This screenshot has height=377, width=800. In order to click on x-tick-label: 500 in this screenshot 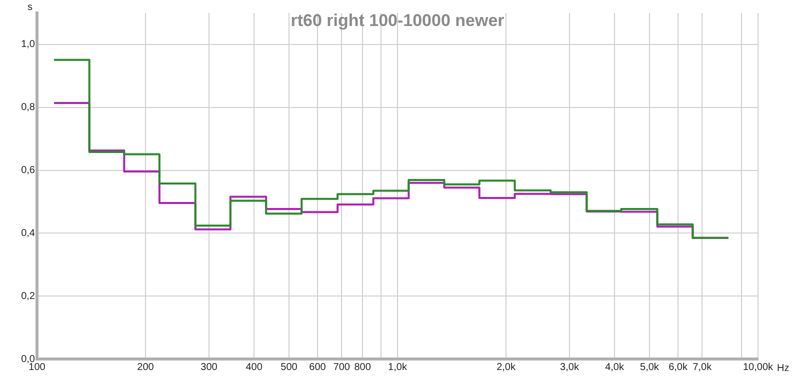, I will do `click(289, 367)`.